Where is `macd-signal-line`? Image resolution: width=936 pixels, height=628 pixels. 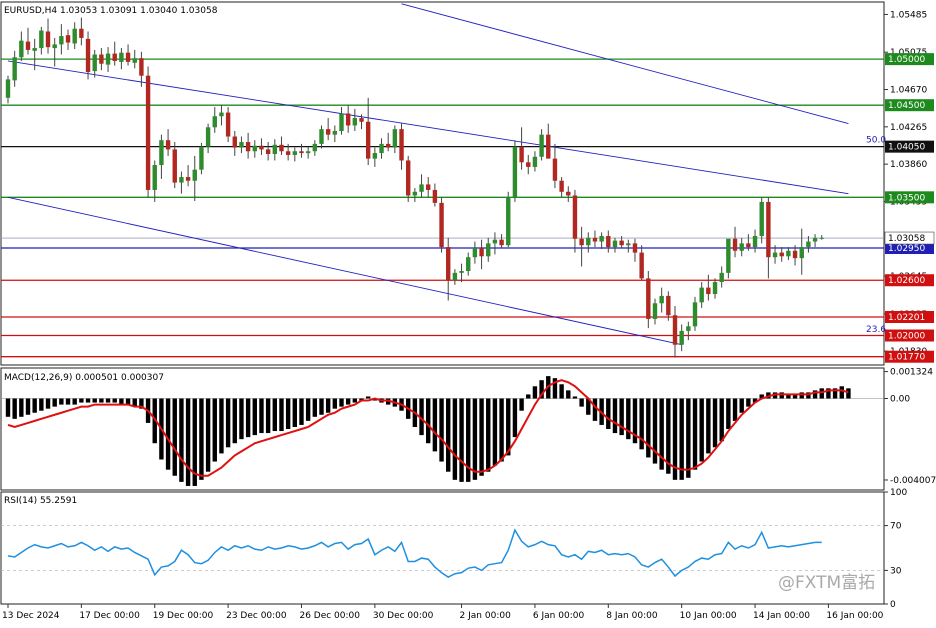
macd-signal-line is located at coordinates (428, 428).